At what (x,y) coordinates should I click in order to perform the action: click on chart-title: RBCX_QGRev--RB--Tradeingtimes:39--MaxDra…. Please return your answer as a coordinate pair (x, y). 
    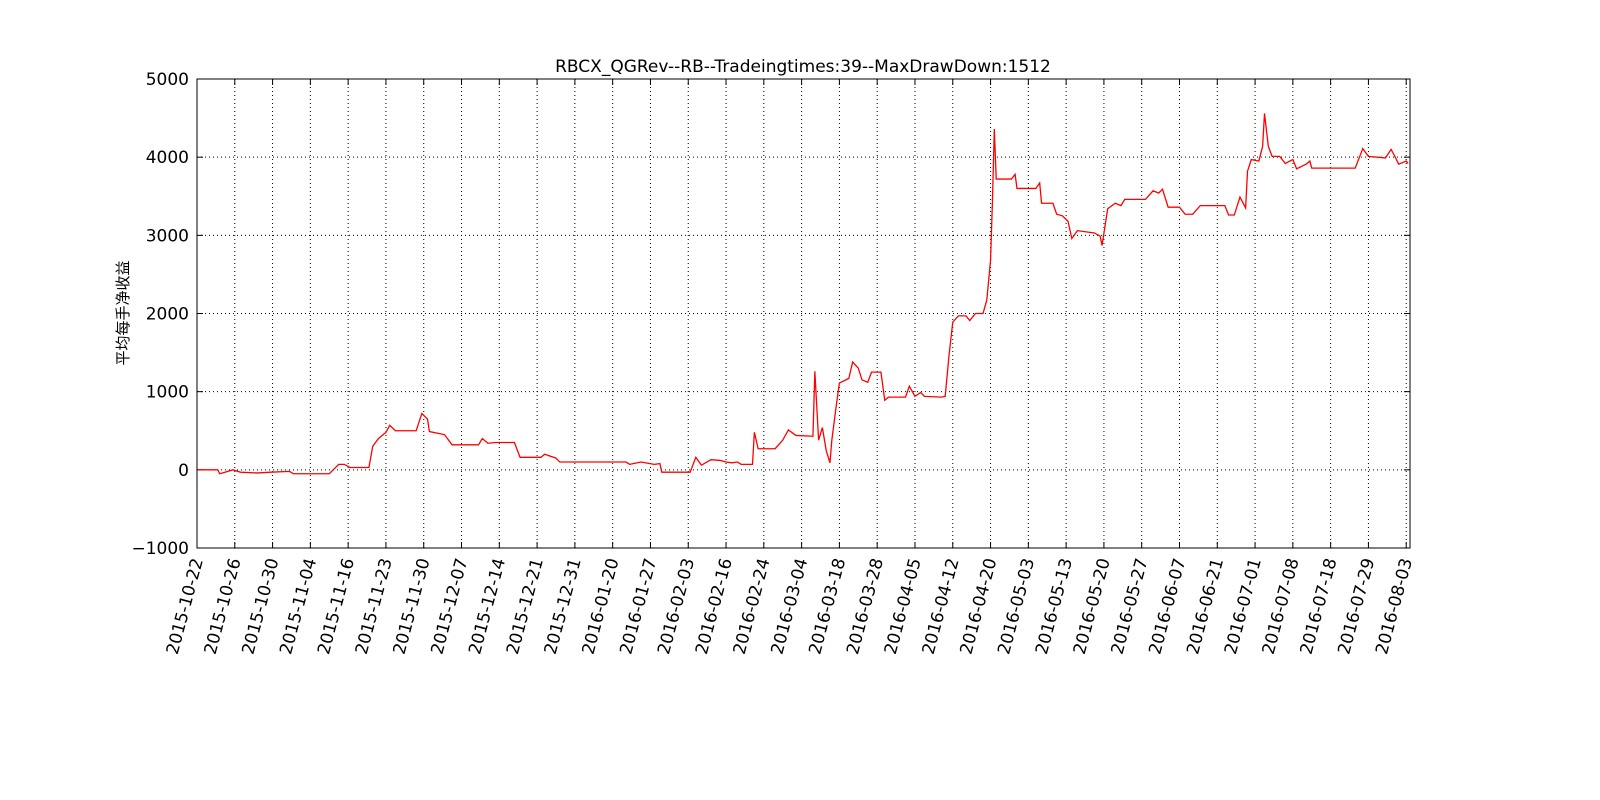
    Looking at the image, I should click on (803, 67).